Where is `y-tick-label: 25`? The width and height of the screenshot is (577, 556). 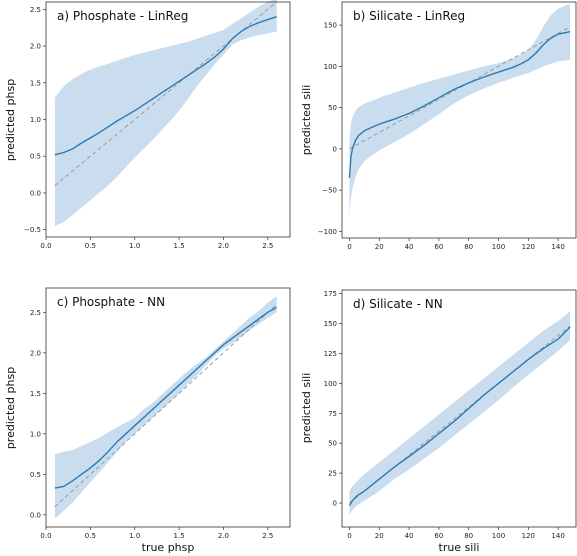 y-tick-label: 25 is located at coordinates (332, 474).